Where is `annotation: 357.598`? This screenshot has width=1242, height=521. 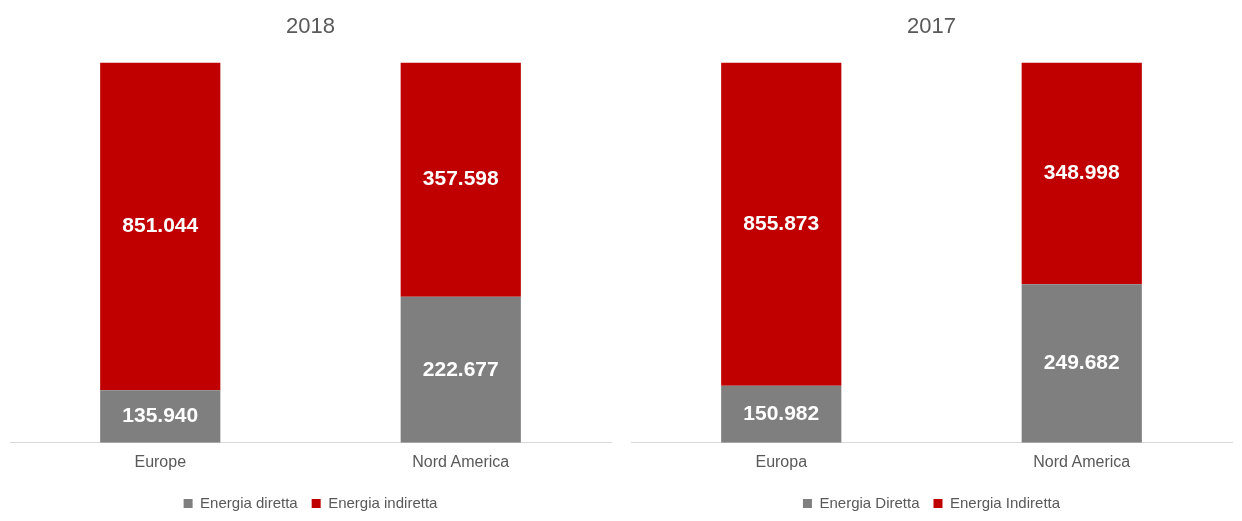
annotation: 357.598 is located at coordinates (461, 178).